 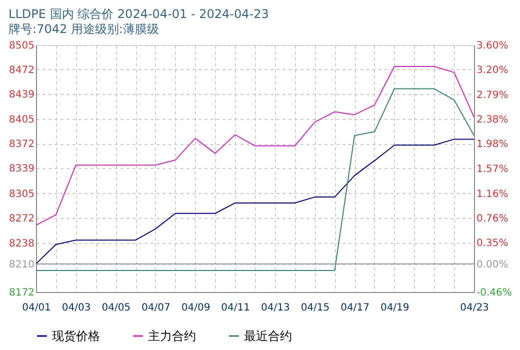 I want to click on x-tick-label: 04/15, so click(x=315, y=308).